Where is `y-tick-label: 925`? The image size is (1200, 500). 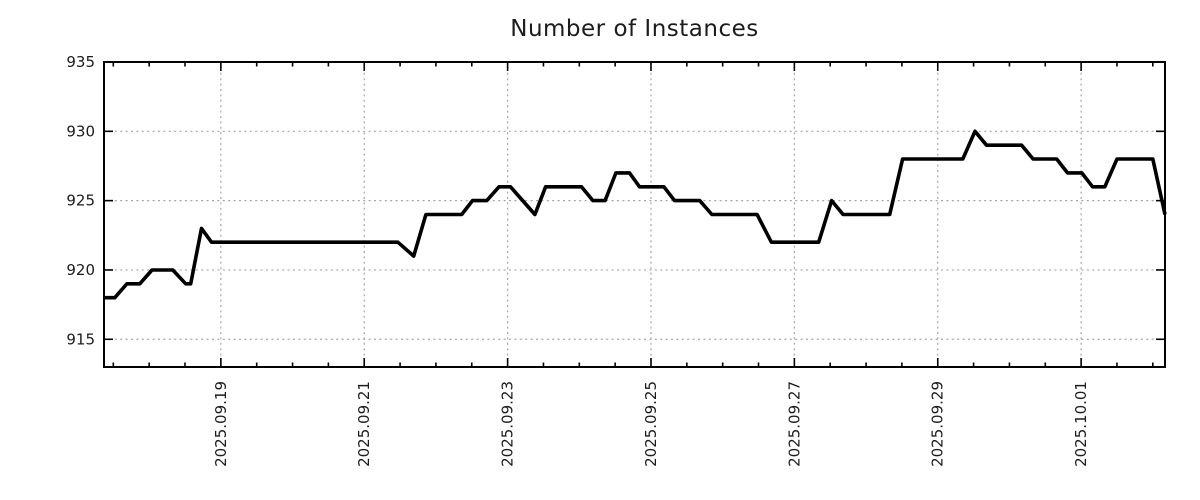 y-tick-label: 925 is located at coordinates (80, 201).